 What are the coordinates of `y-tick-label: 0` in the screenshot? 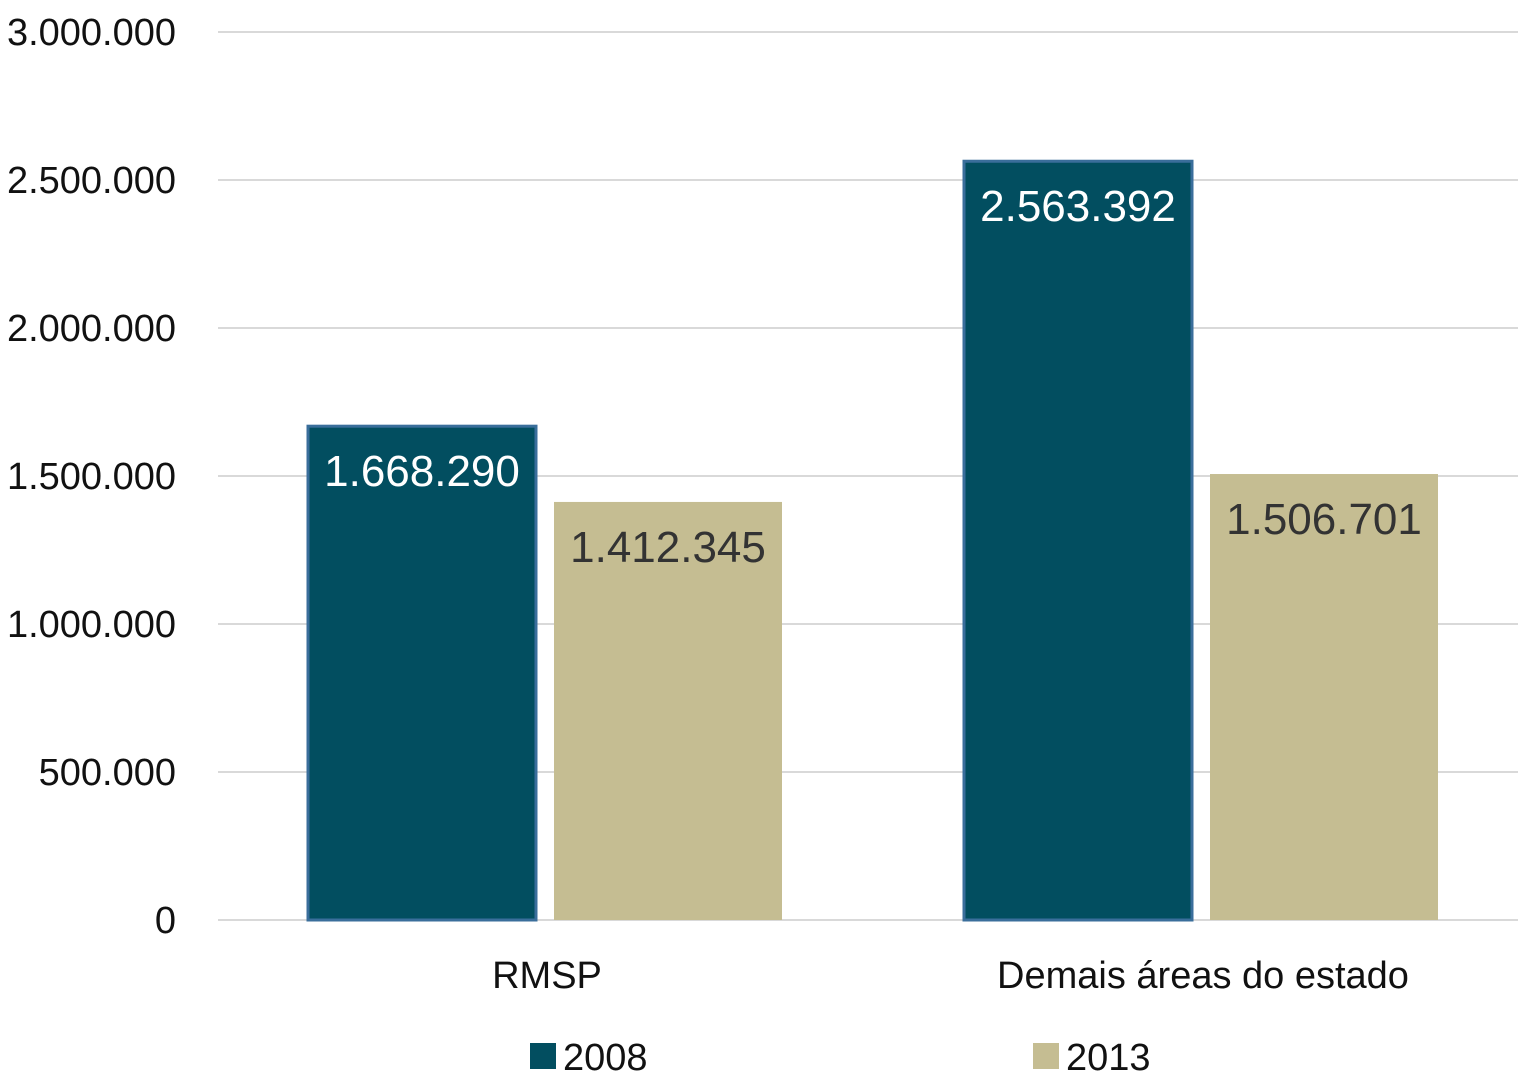 It's located at (165, 921).